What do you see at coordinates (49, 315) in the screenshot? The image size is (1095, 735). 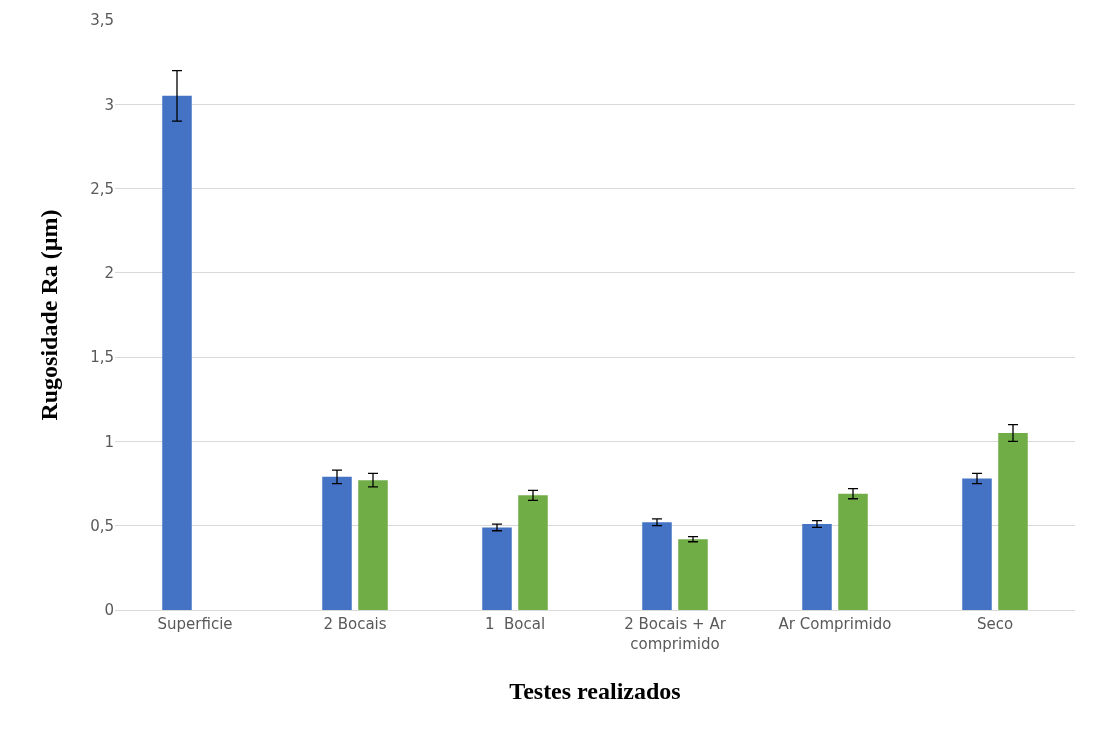 I see `y-axis-title: Rugosidade Ra (µm)` at bounding box center [49, 315].